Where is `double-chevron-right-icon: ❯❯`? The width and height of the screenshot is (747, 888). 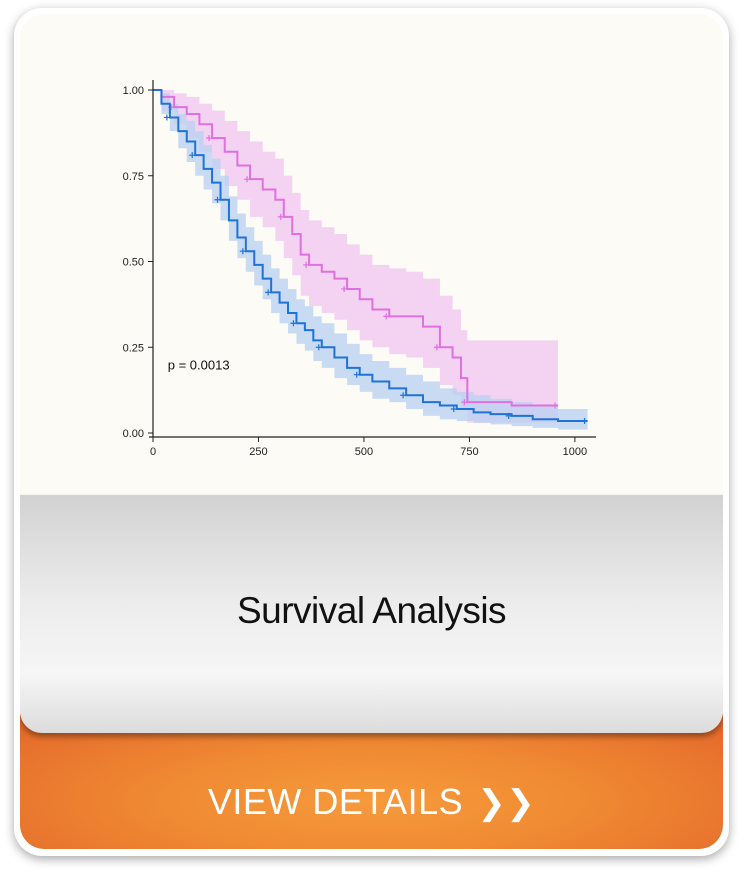 double-chevron-right-icon: ❯❯ is located at coordinates (506, 803).